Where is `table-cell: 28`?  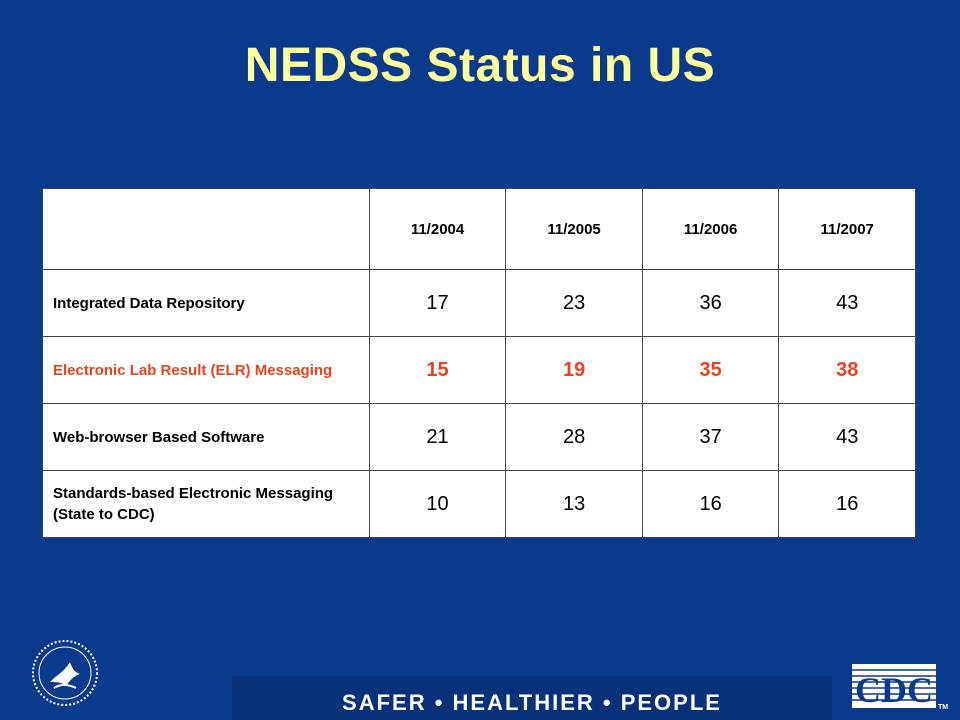 table-cell: 28 is located at coordinates (574, 437).